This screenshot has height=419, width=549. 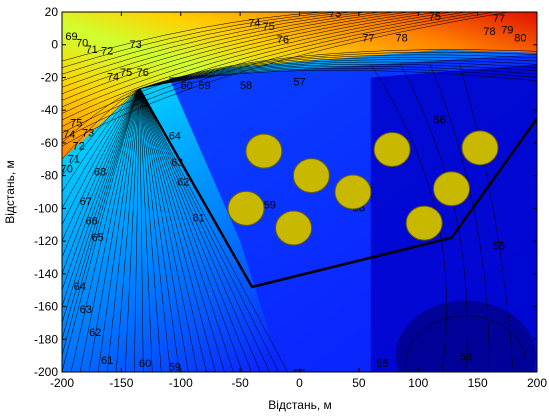 What do you see at coordinates (359, 383) in the screenshot?
I see `x-tick-label: 50` at bounding box center [359, 383].